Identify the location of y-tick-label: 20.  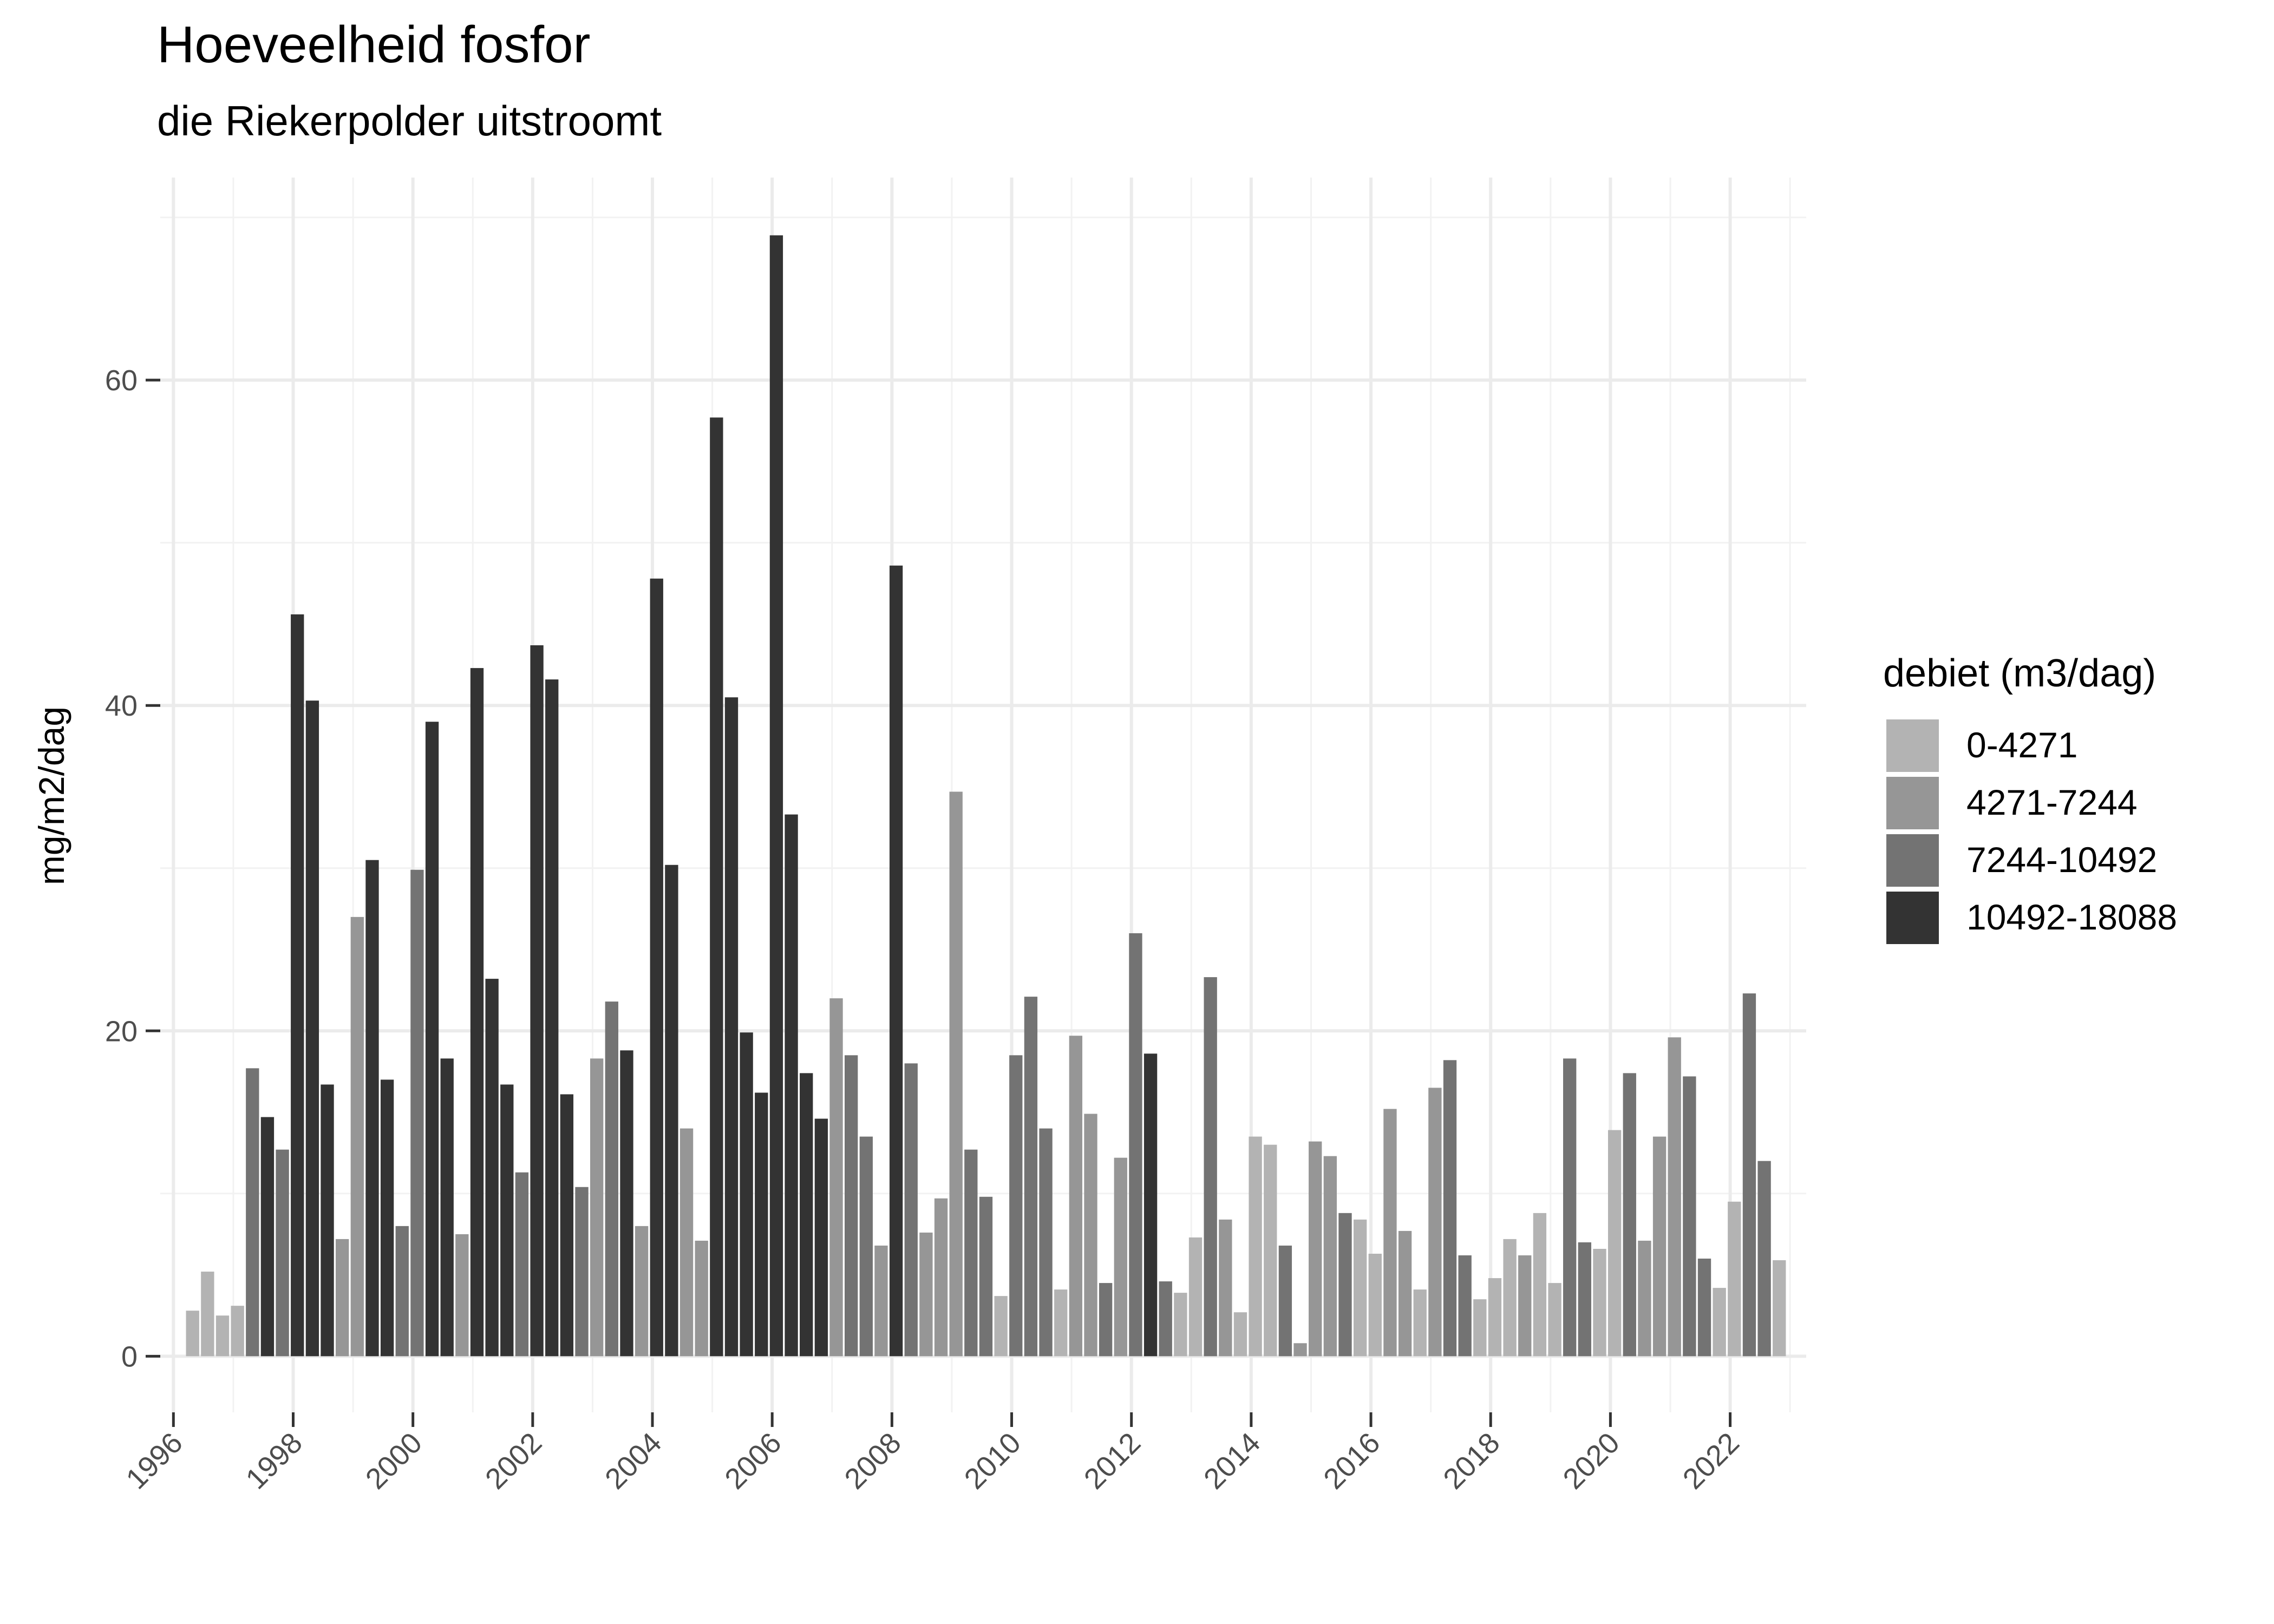
(122, 1031).